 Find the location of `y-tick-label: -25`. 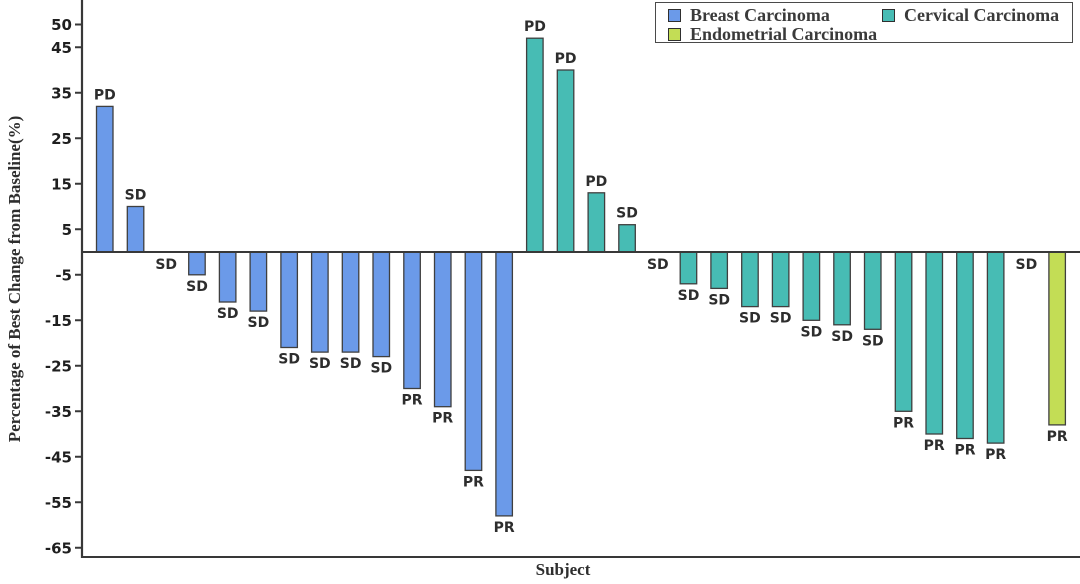

y-tick-label: -25 is located at coordinates (58, 366).